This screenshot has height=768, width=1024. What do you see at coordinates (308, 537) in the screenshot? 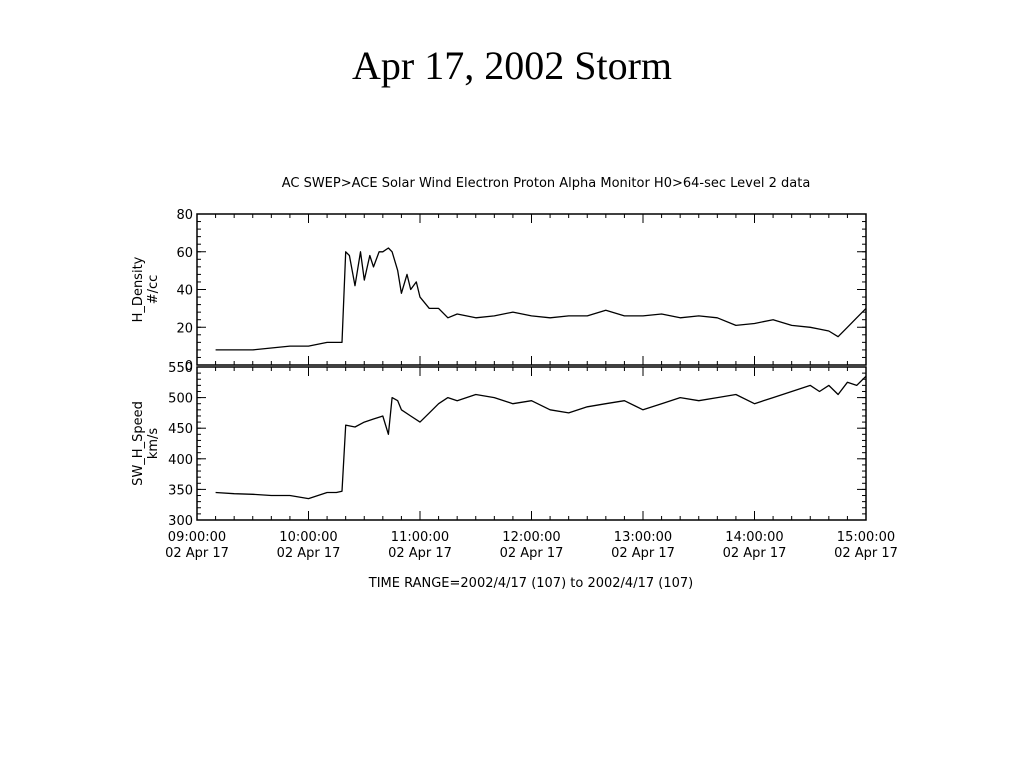
I see `x-tick-label-time: 10:00:00` at bounding box center [308, 537].